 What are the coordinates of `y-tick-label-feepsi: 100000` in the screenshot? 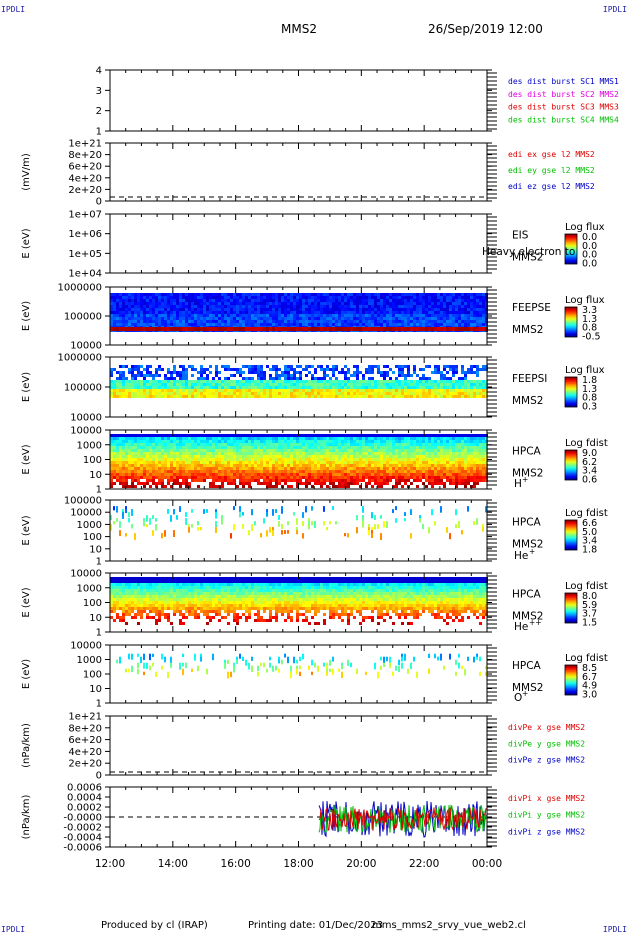 It's located at (83, 388).